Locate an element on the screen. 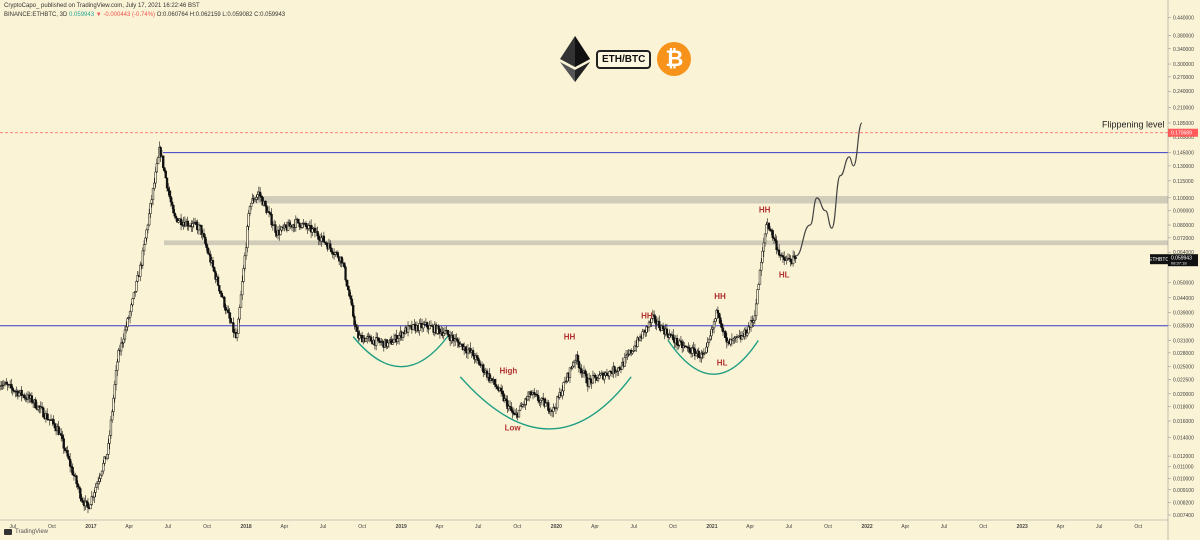  annotation-label: HL is located at coordinates (722, 363).